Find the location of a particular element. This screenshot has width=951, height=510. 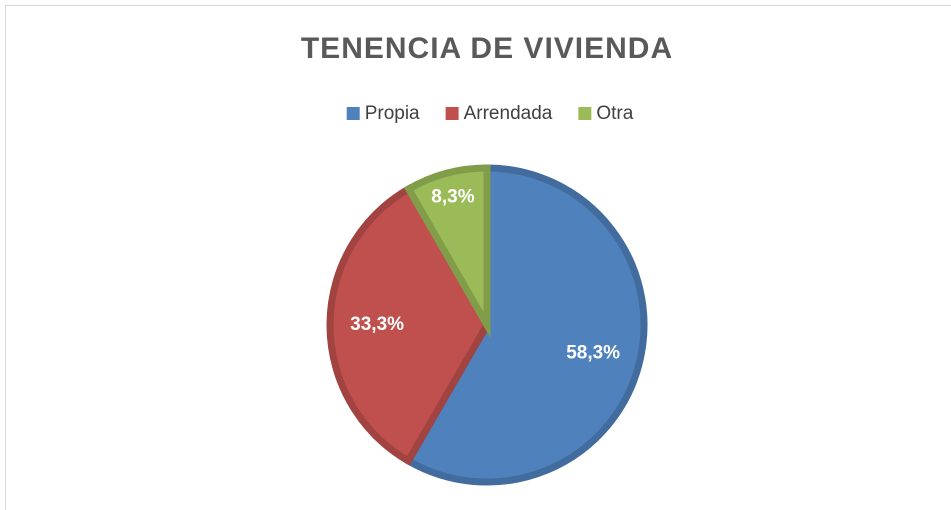

legend: Propia Arrendada Otra is located at coordinates (490, 113).